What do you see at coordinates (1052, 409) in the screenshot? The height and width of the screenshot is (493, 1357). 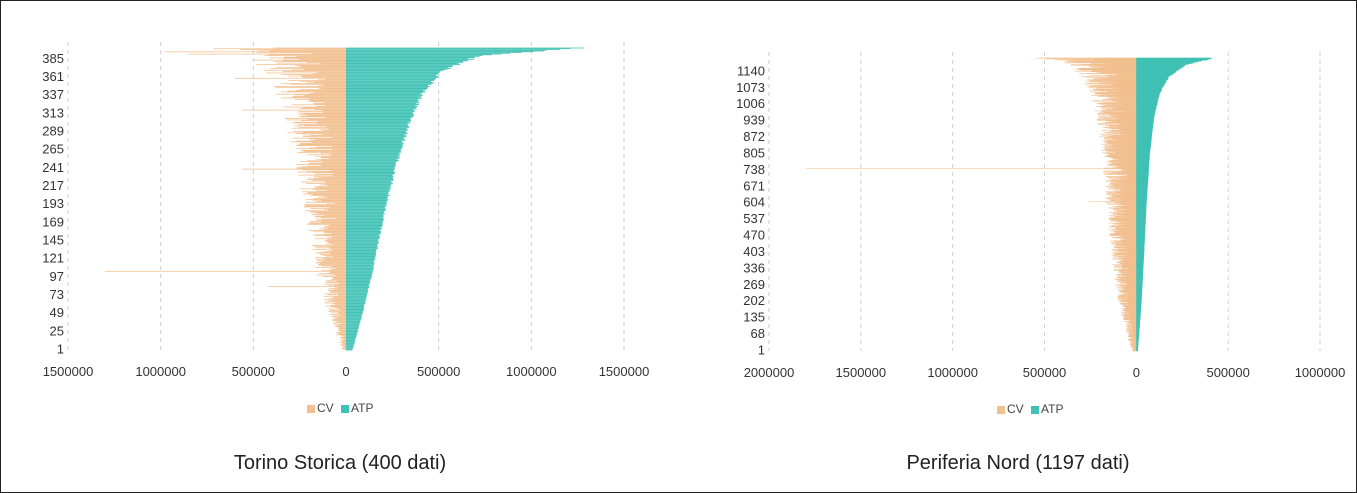 I see `periferia-legend-label-atp: ATP` at bounding box center [1052, 409].